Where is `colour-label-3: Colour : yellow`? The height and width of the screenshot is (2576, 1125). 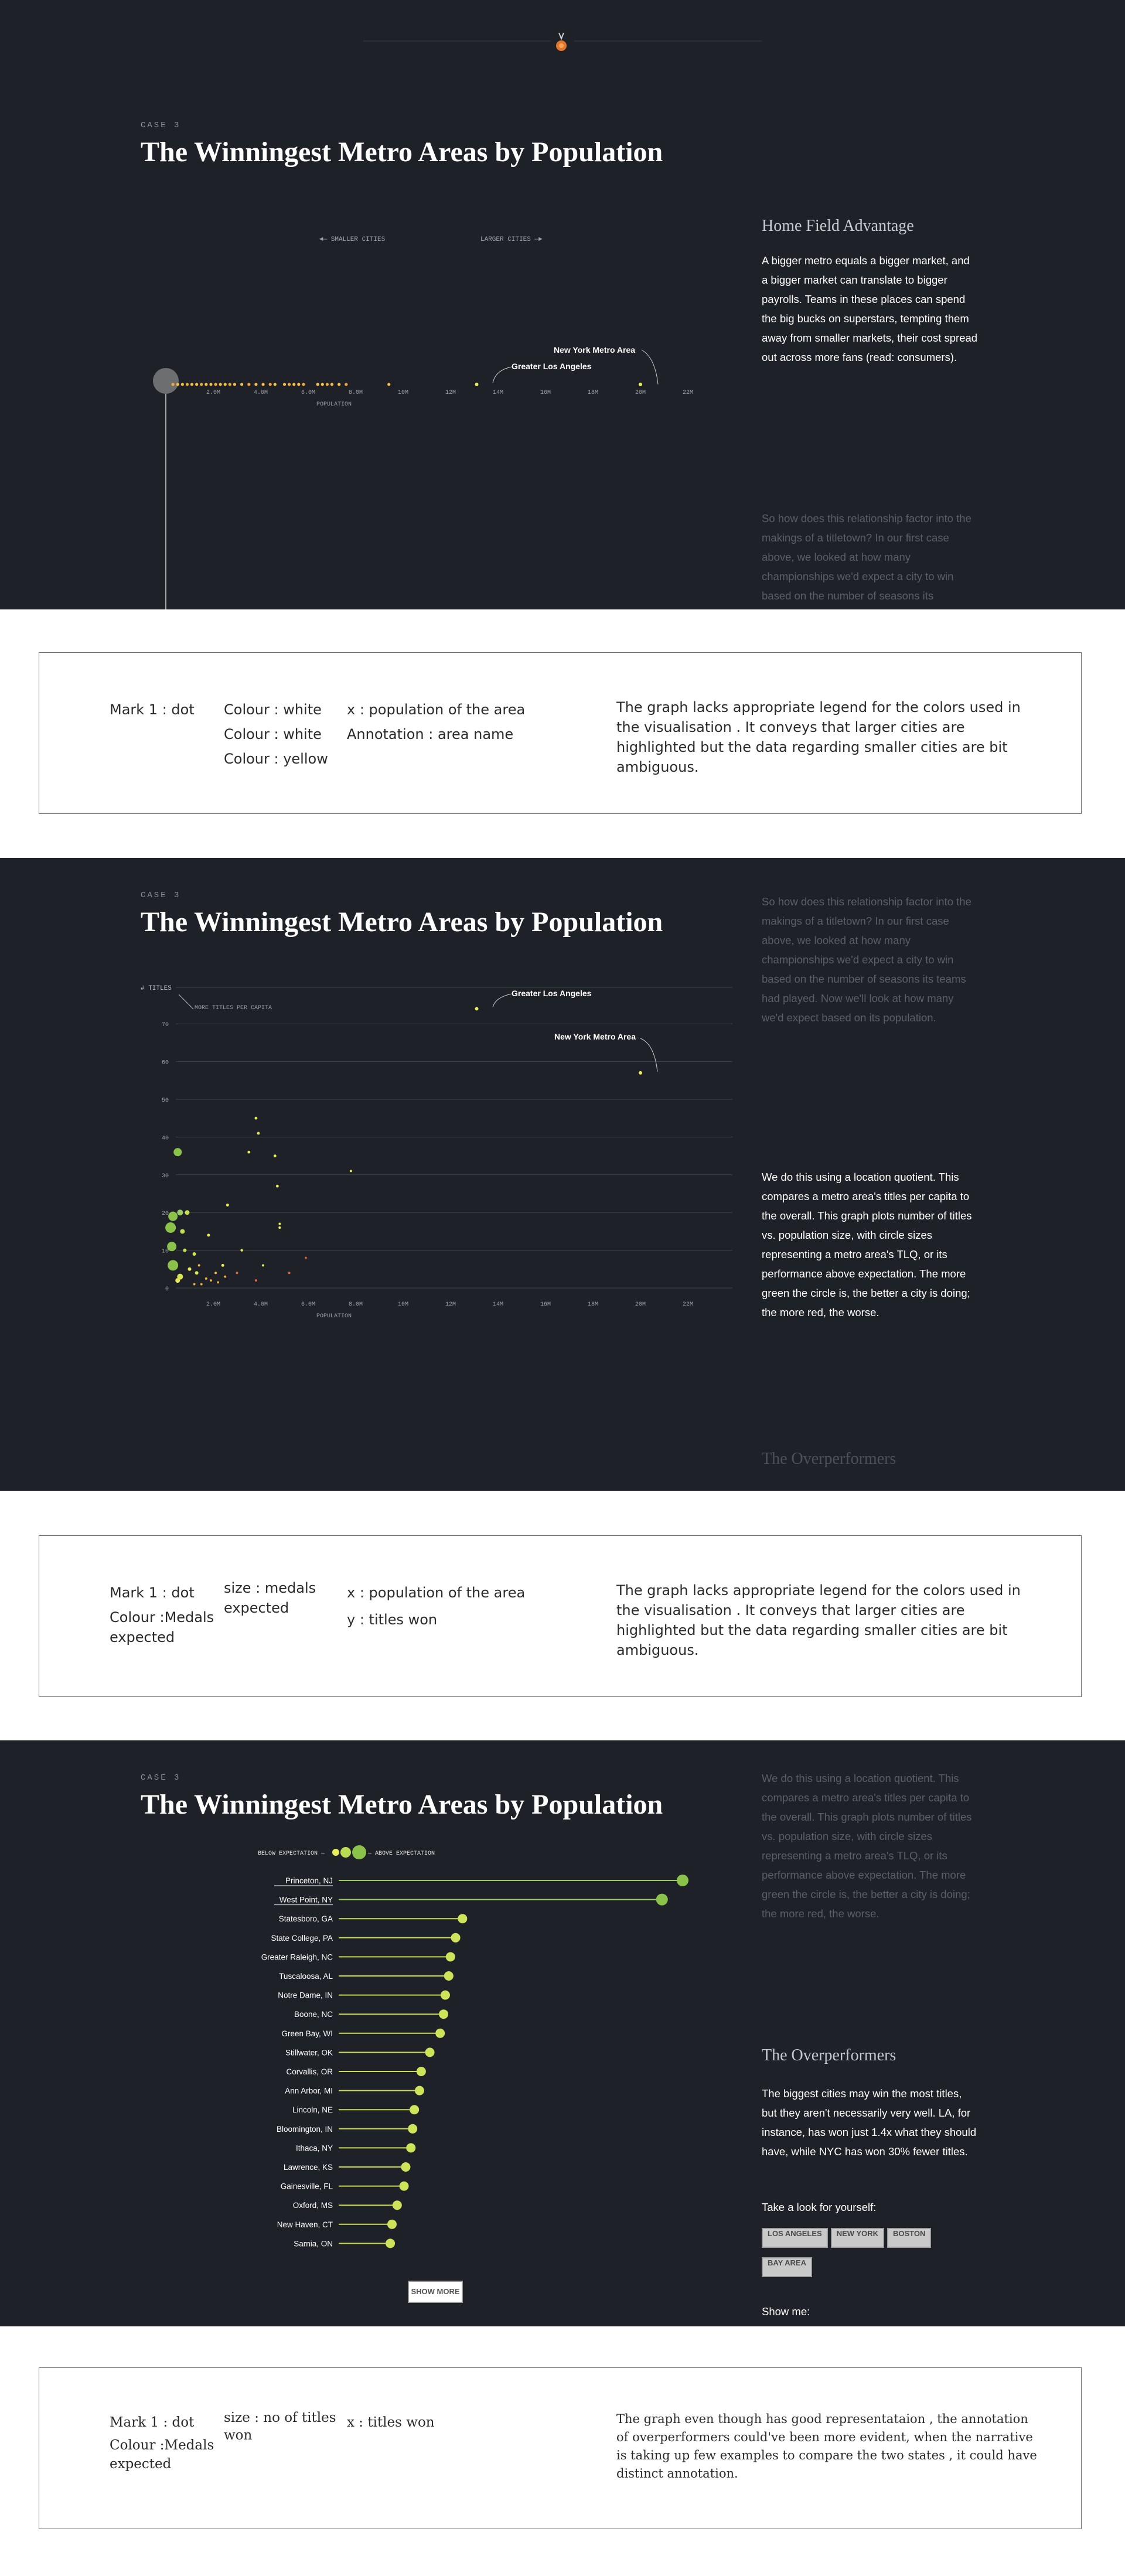 colour-label-3: Colour : yellow is located at coordinates (276, 759).